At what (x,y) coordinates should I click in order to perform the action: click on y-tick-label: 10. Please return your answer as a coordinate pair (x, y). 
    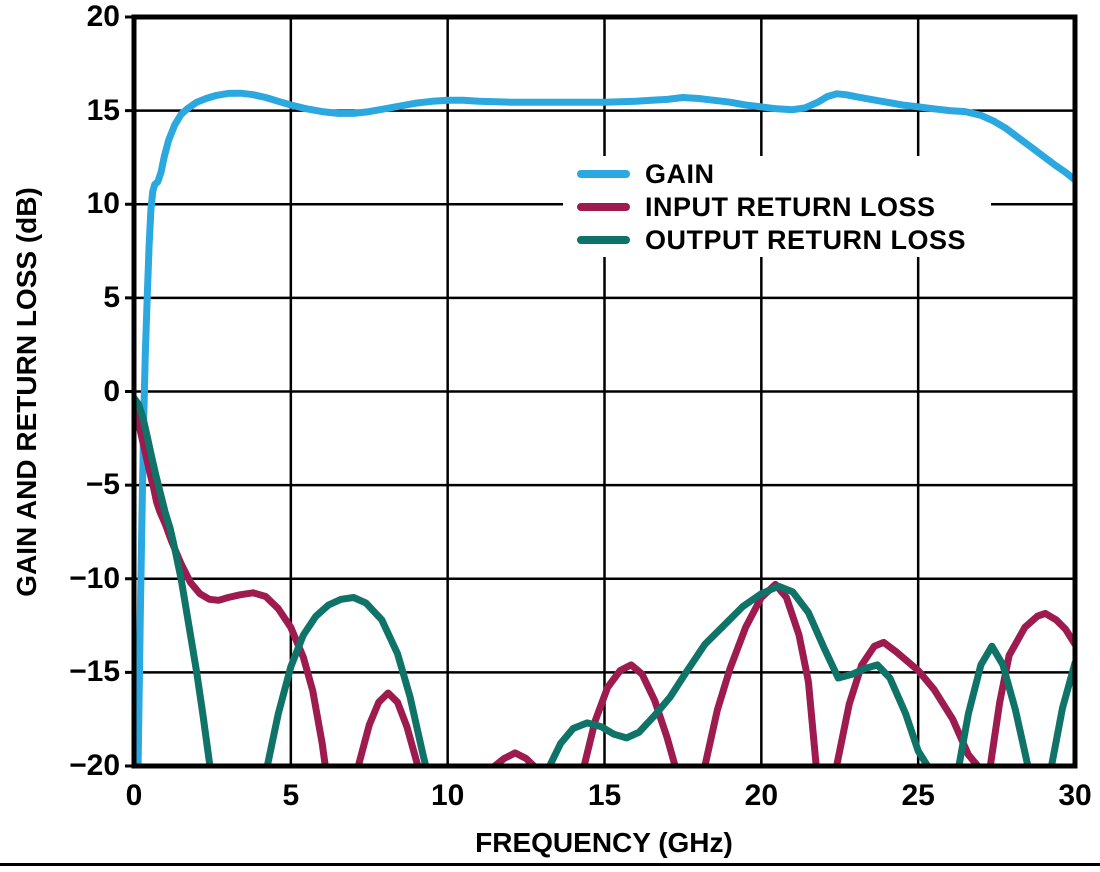
    Looking at the image, I should click on (103, 204).